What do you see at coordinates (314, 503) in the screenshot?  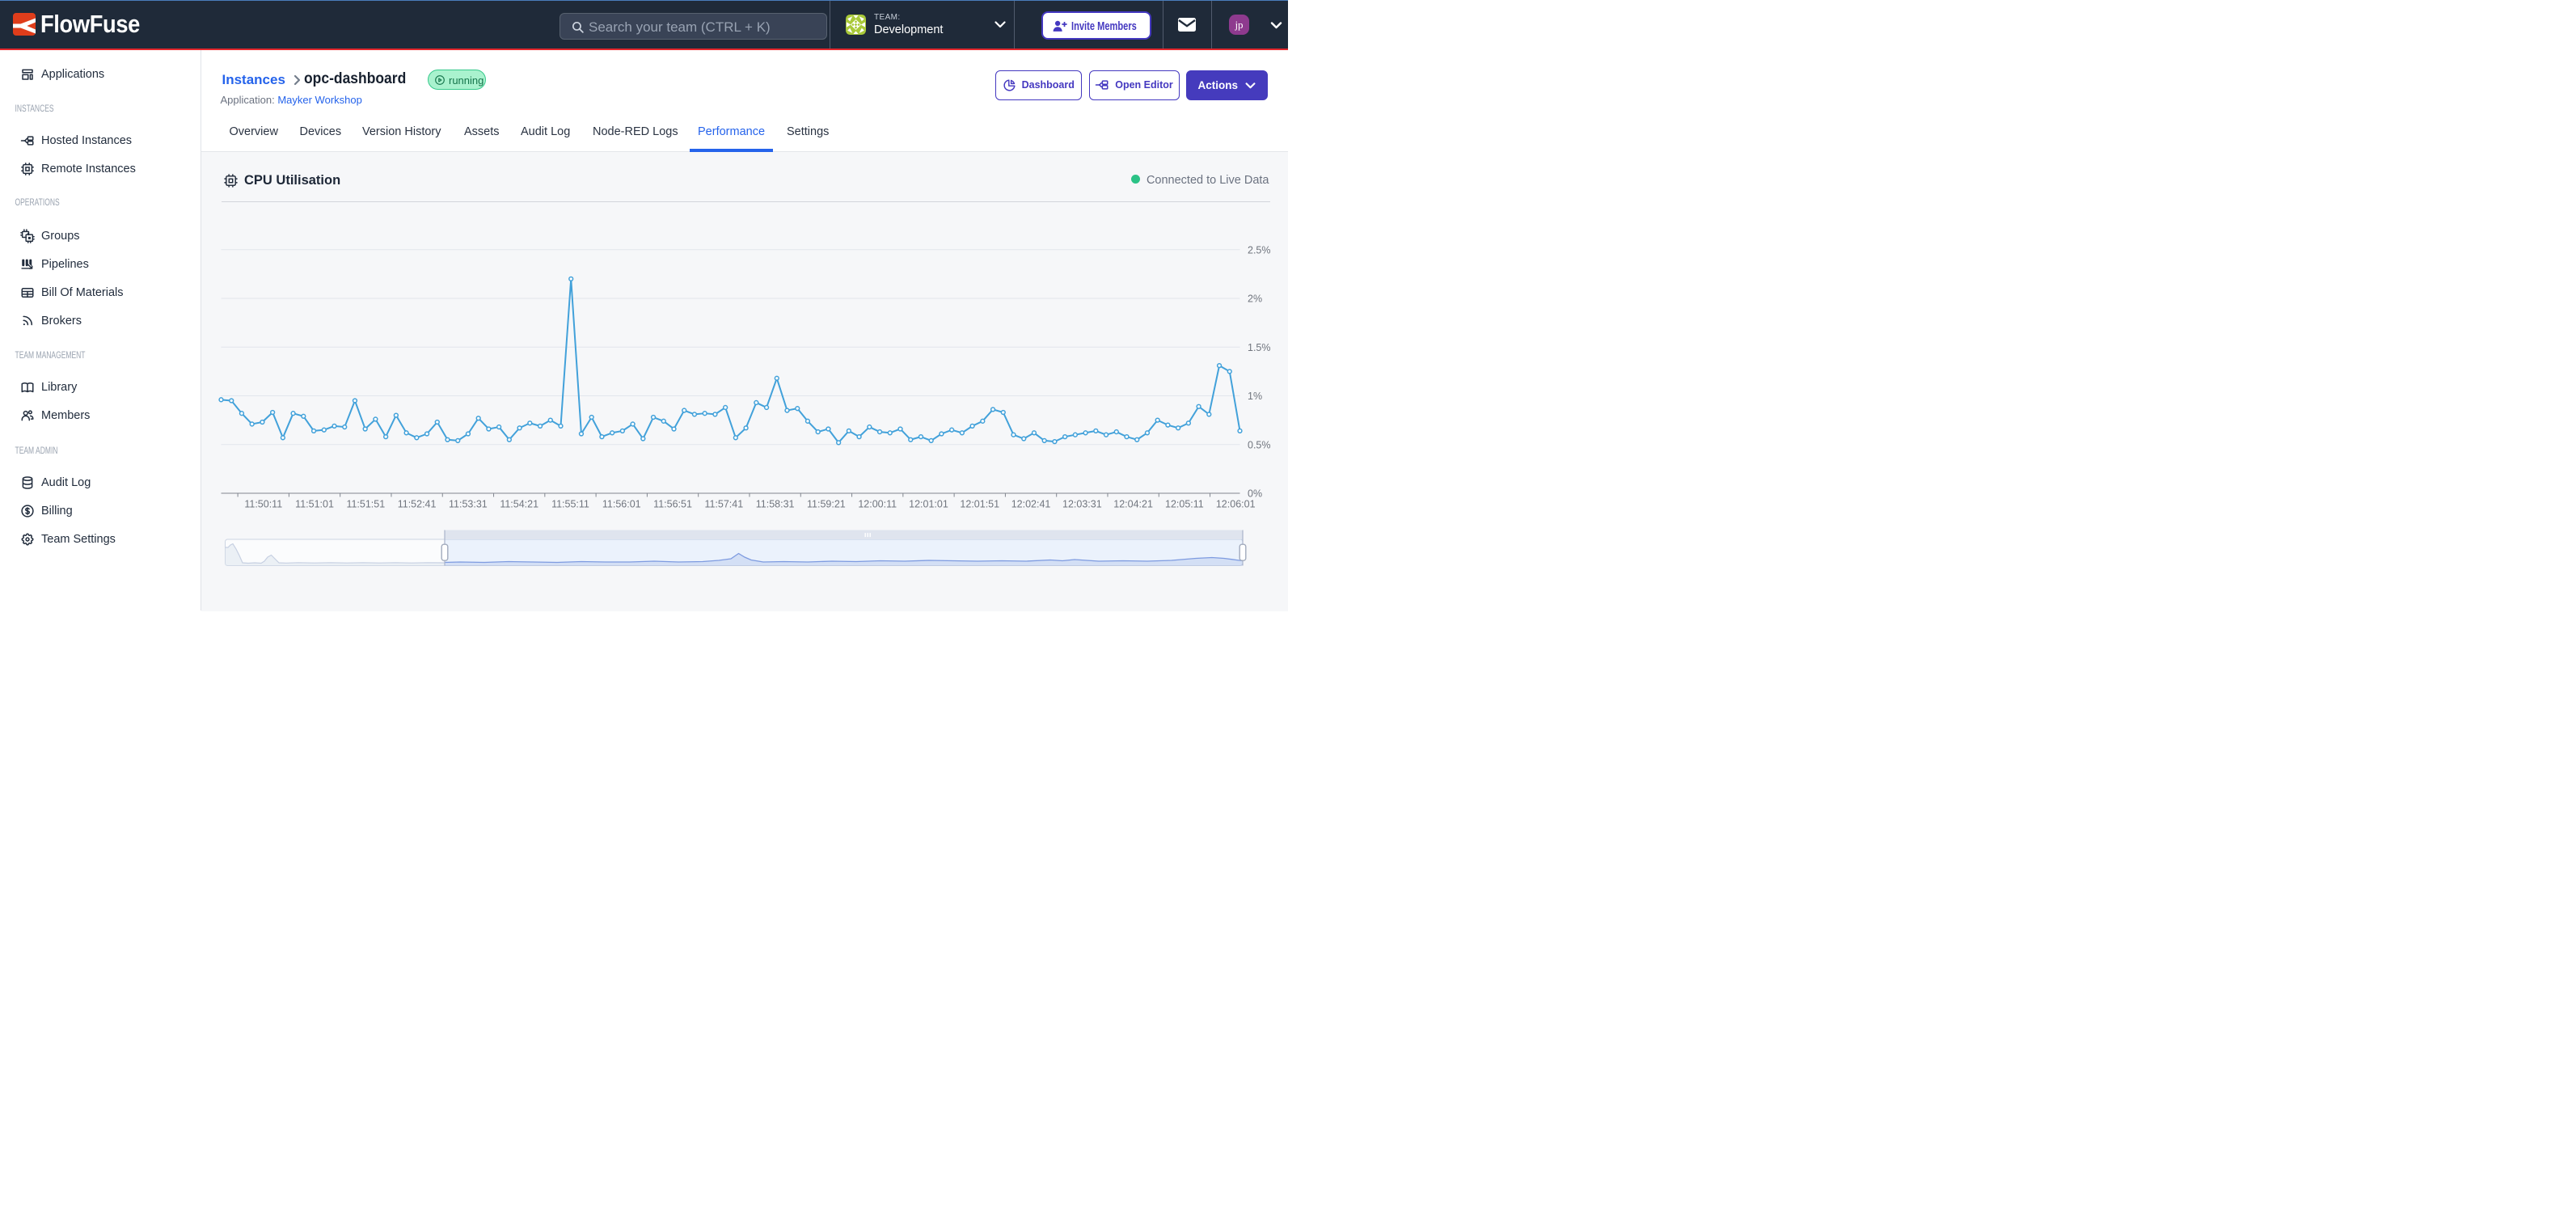 I see `svg-text: 11:51:01` at bounding box center [314, 503].